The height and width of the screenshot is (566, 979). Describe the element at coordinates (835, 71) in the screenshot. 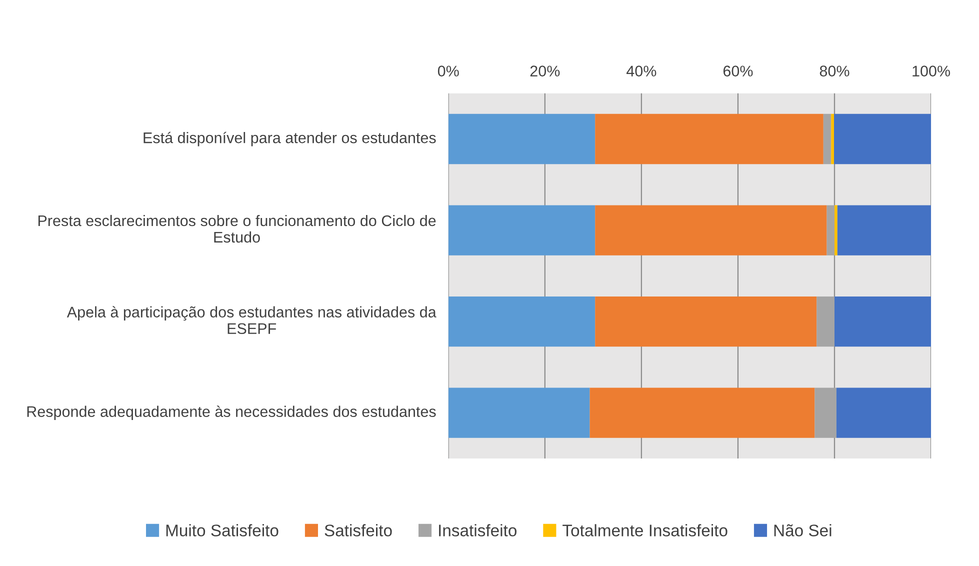

I see `x-tick-label: 80%` at that location.